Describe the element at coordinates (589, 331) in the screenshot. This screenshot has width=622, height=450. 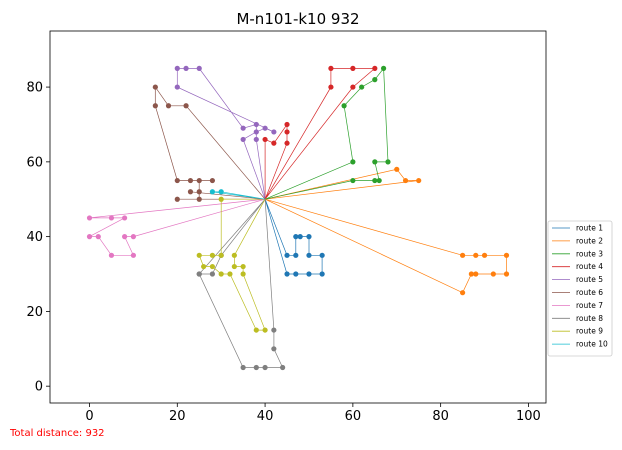
I see `legend-label: route 9` at that location.